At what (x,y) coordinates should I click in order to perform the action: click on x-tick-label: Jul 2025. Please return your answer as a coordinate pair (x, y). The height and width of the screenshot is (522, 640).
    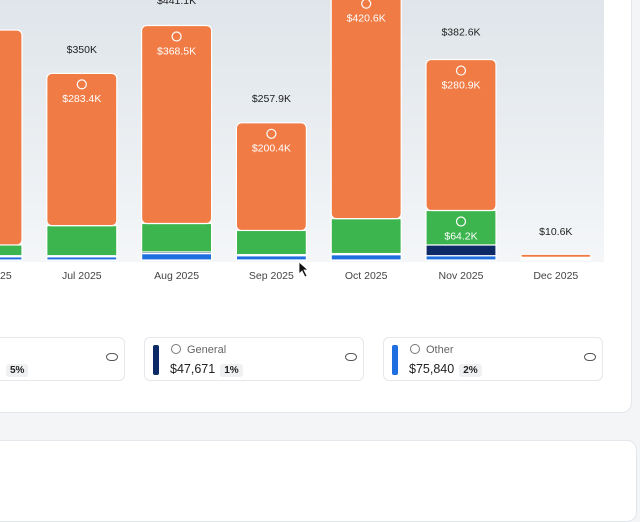
    Looking at the image, I should click on (82, 276).